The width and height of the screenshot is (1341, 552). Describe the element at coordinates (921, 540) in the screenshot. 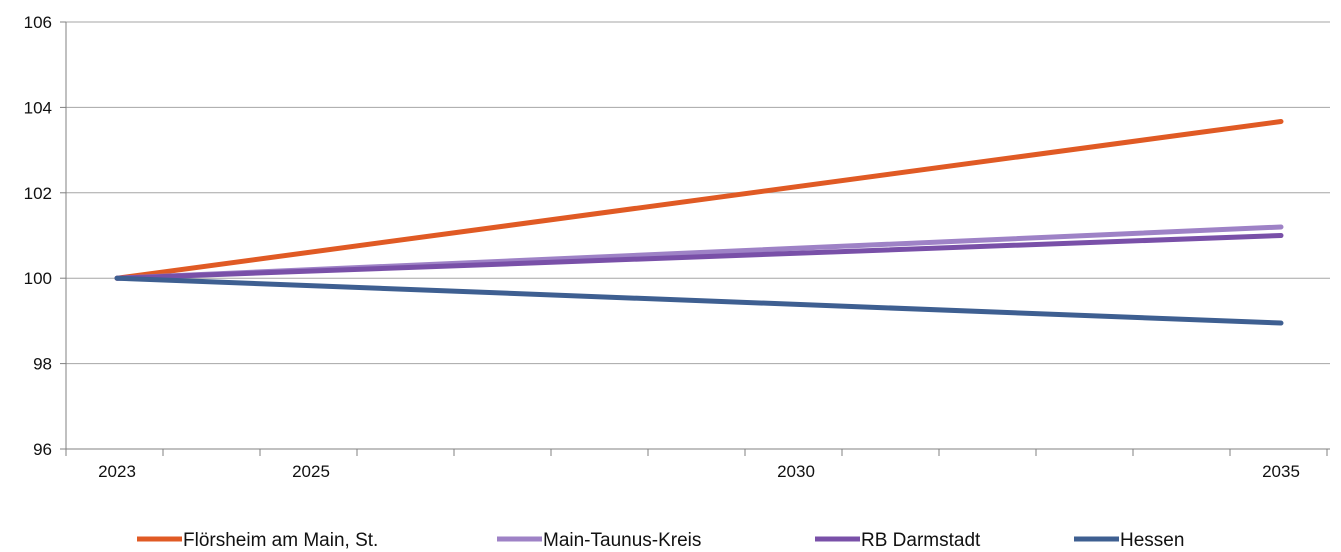

I see `legend-label: RB Darmstadt` at that location.